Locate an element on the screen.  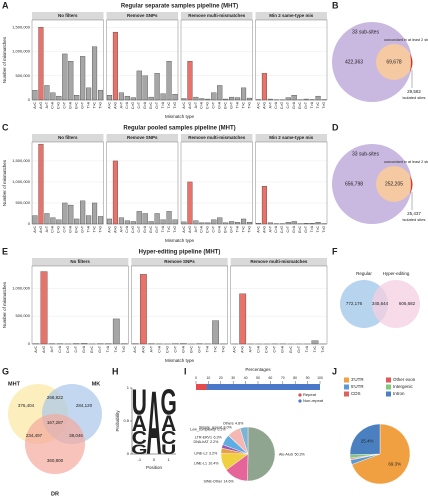
slice-name: Low_complexity is located at coordinates (203, 430).